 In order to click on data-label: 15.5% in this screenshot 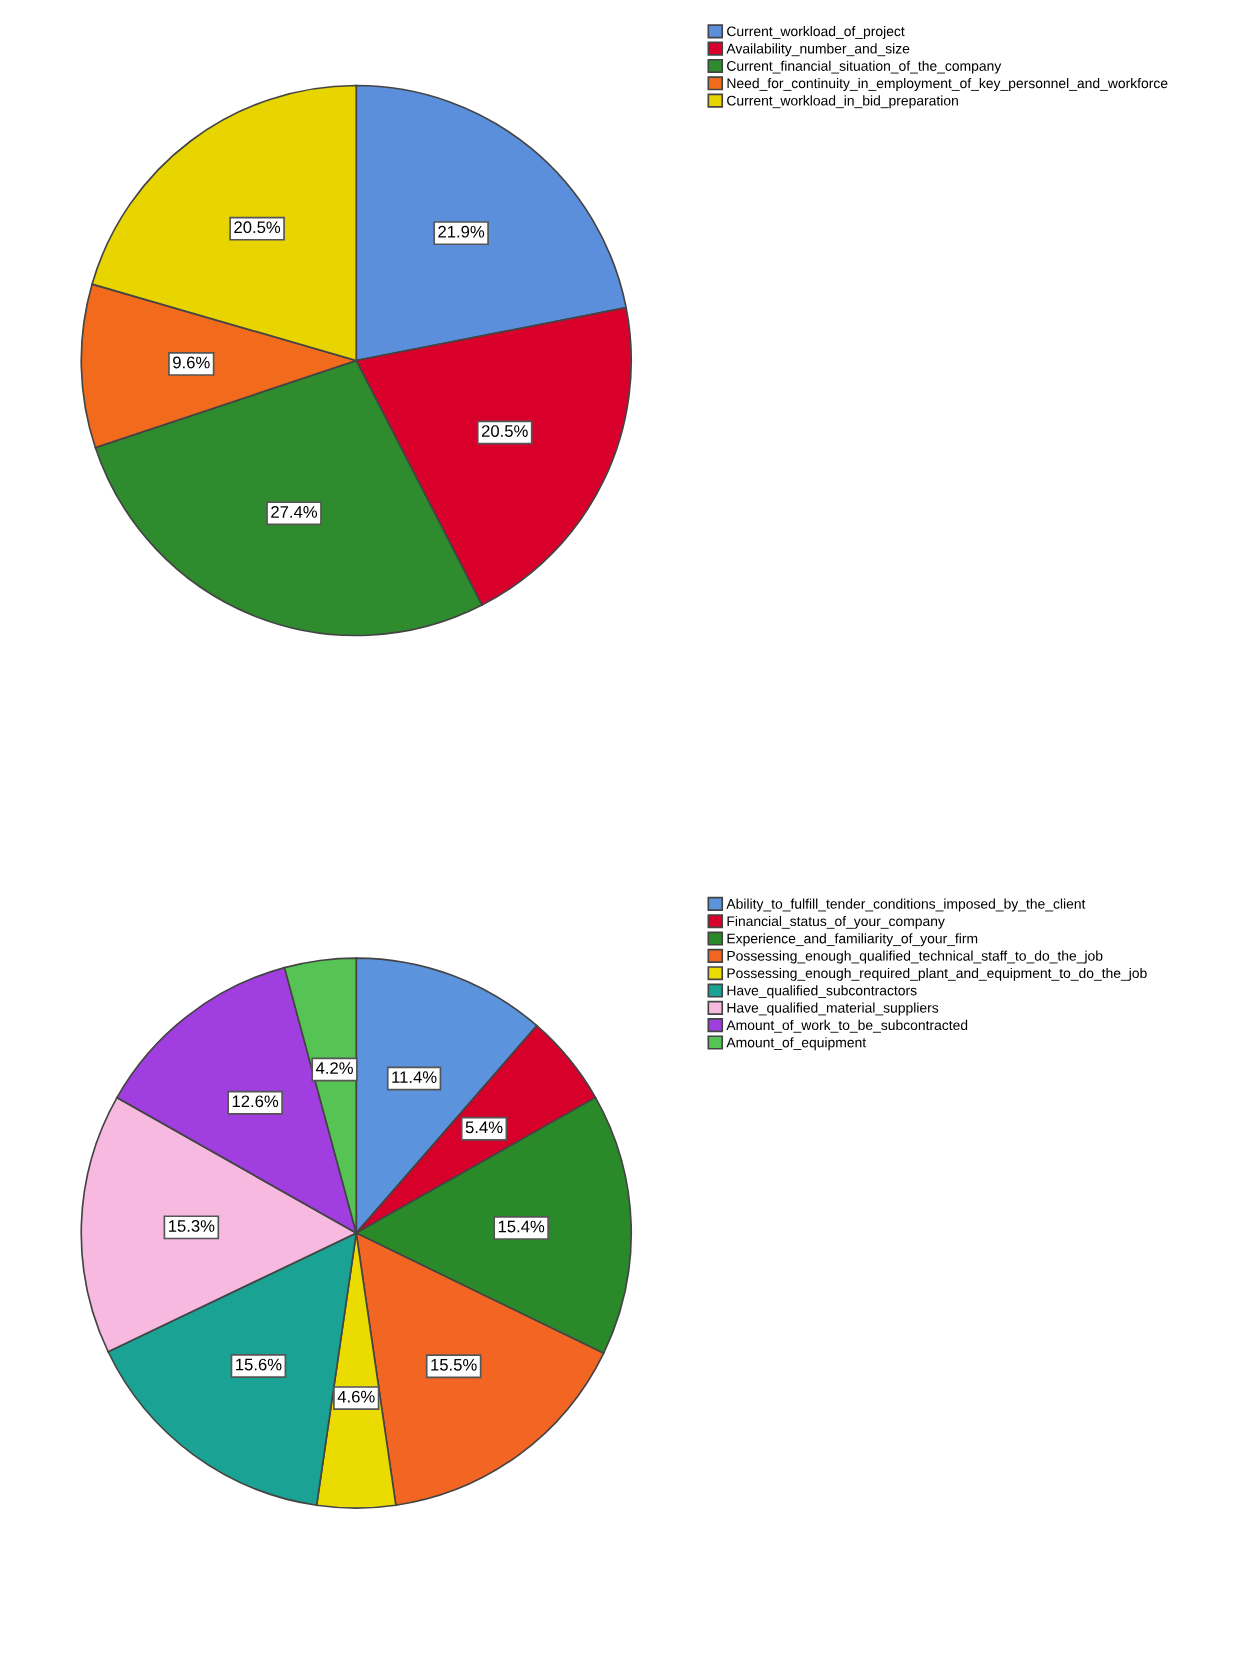, I will do `click(454, 1365)`.